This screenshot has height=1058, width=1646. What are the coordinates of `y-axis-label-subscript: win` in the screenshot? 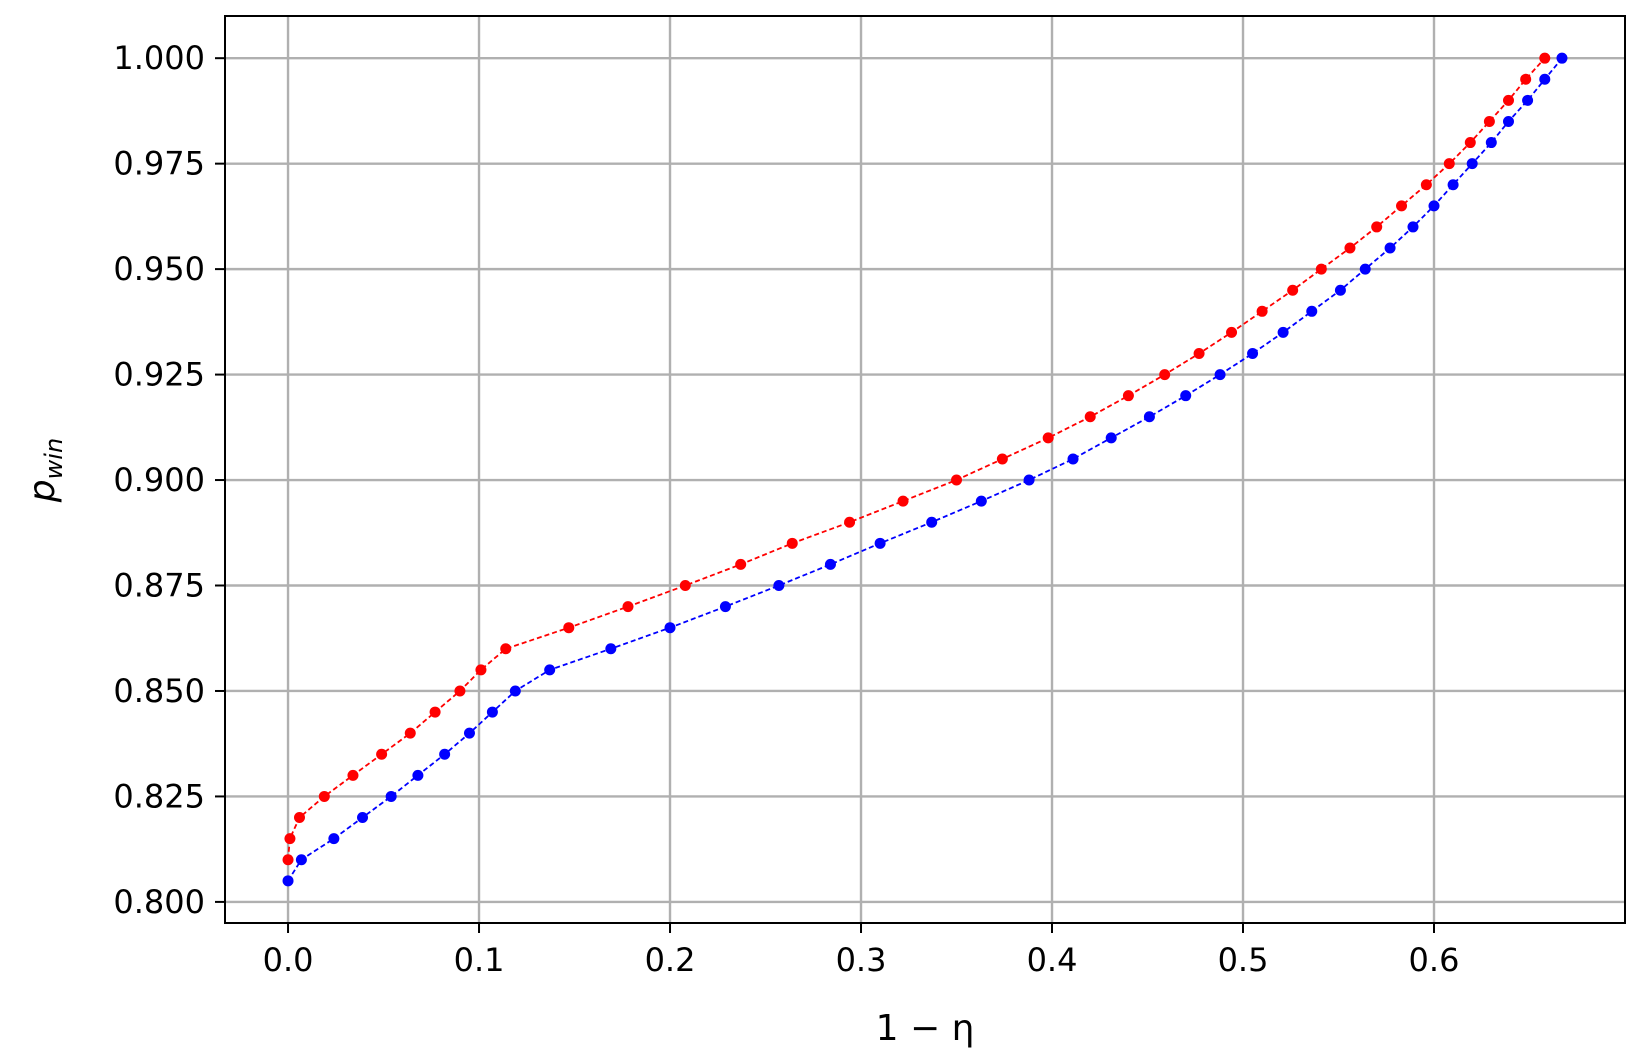 It's located at (54, 459).